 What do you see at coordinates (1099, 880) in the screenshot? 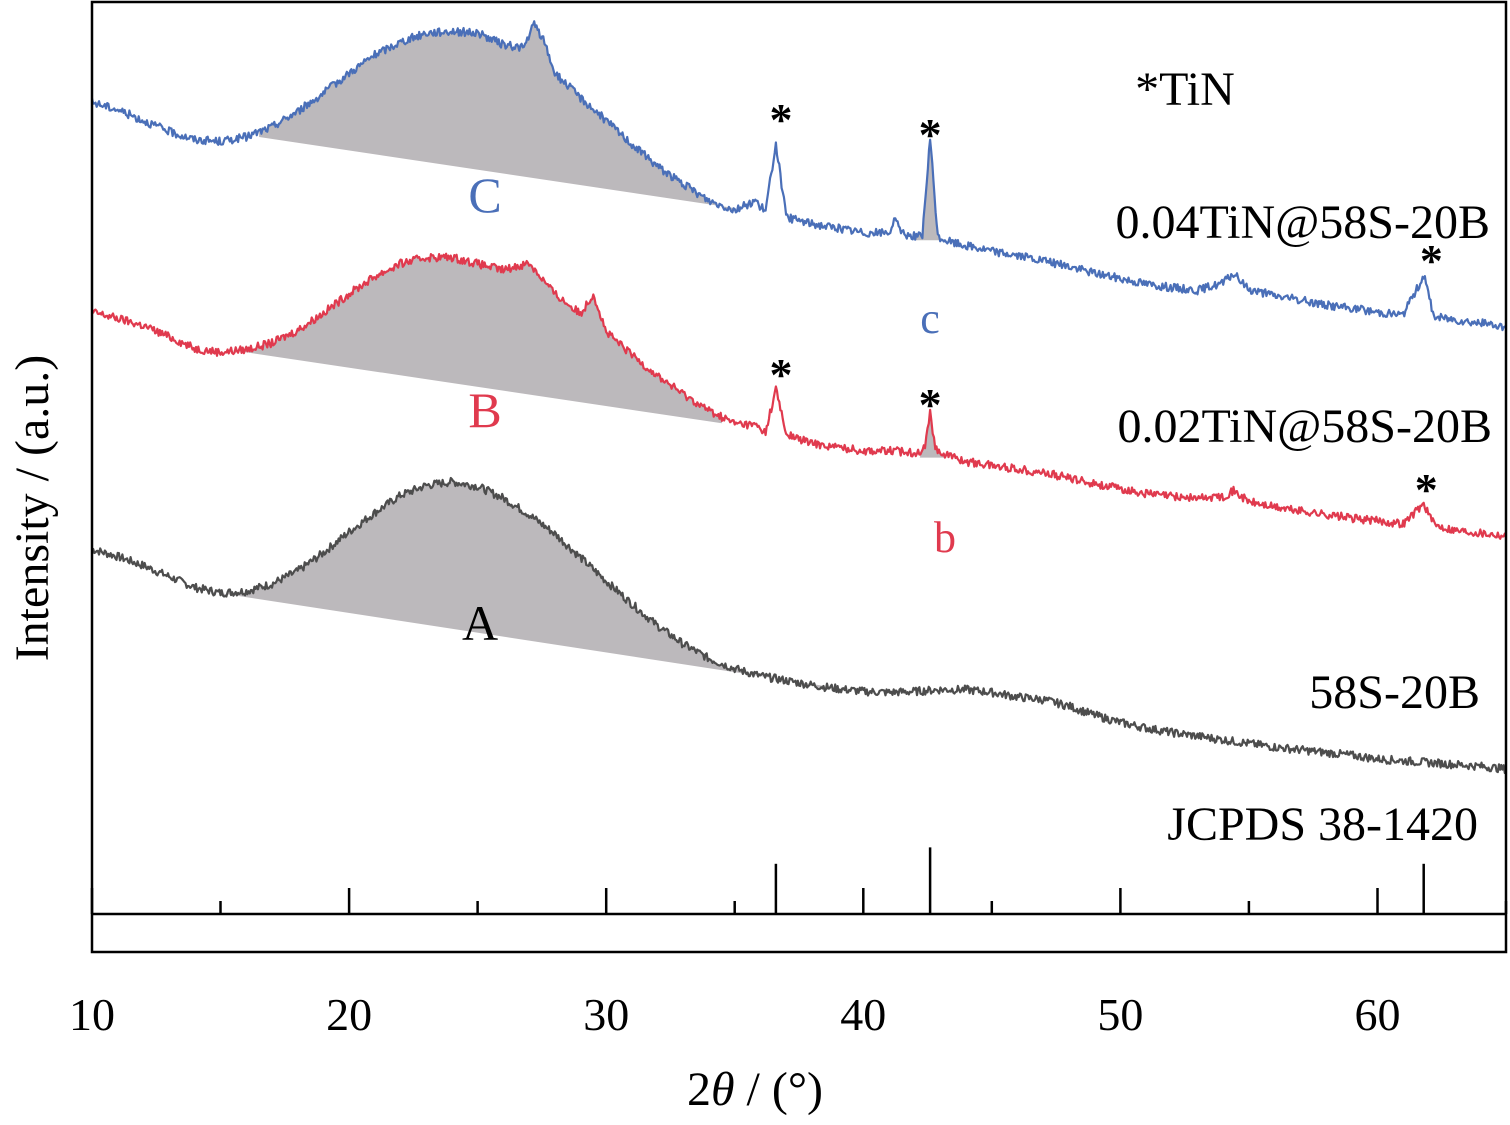
I see `reference-peaks` at bounding box center [1099, 880].